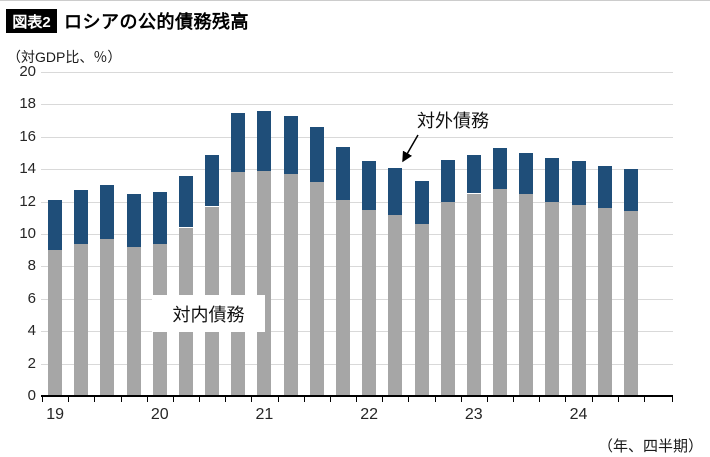  I want to click on figure-header: 図表2 ロシアの公的債務残高, so click(127, 21).